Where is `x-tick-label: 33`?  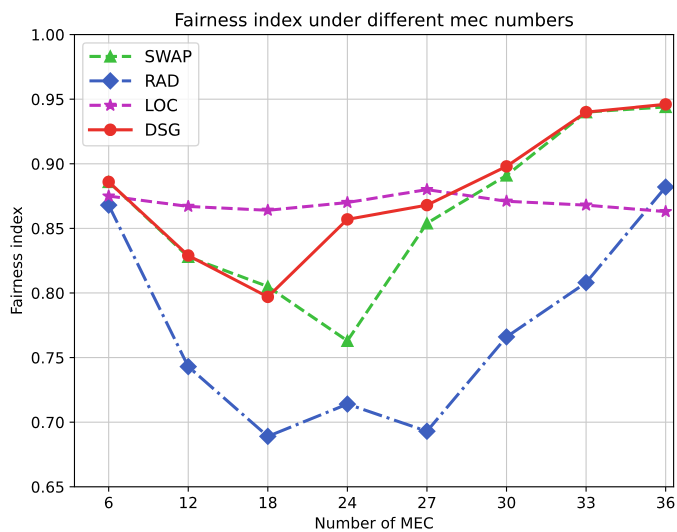 x-tick-label: 33 is located at coordinates (586, 502).